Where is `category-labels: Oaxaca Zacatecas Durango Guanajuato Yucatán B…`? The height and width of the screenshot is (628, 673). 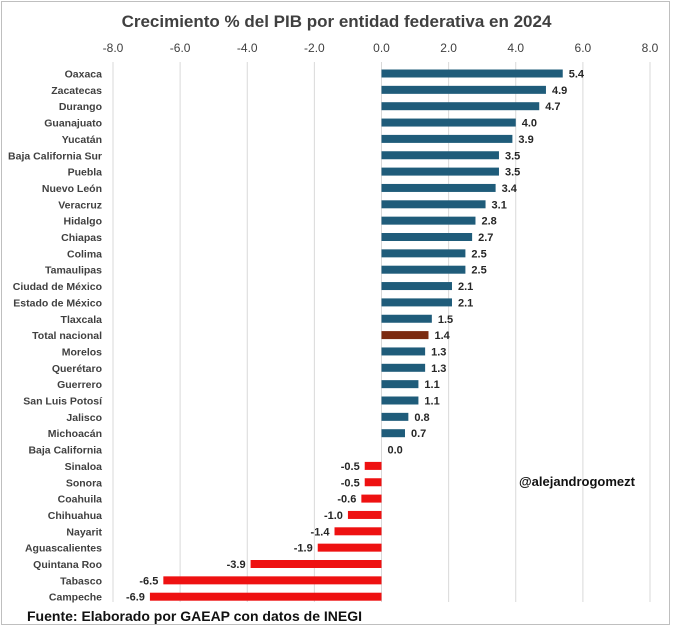
category-labels: Oaxaca Zacatecas Durango Guanajuato Yucatán B… is located at coordinates (55, 336).